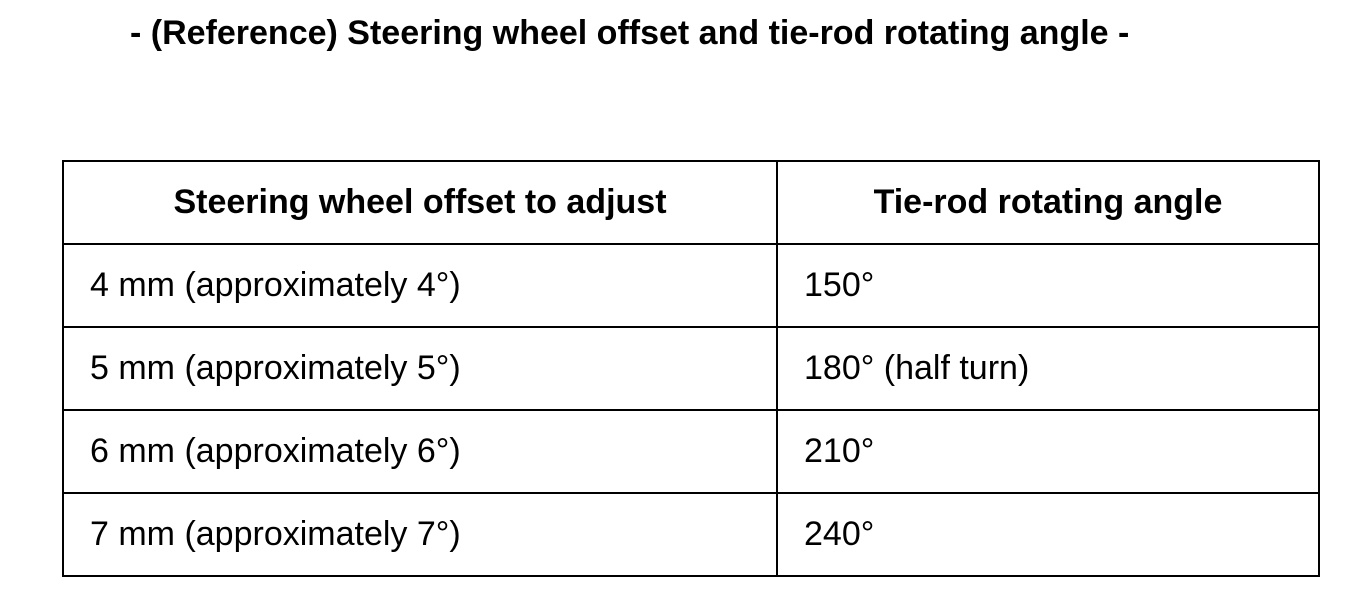 This screenshot has height=595, width=1361. What do you see at coordinates (420, 202) in the screenshot?
I see `column-header: Steering wheel offset to adjust` at bounding box center [420, 202].